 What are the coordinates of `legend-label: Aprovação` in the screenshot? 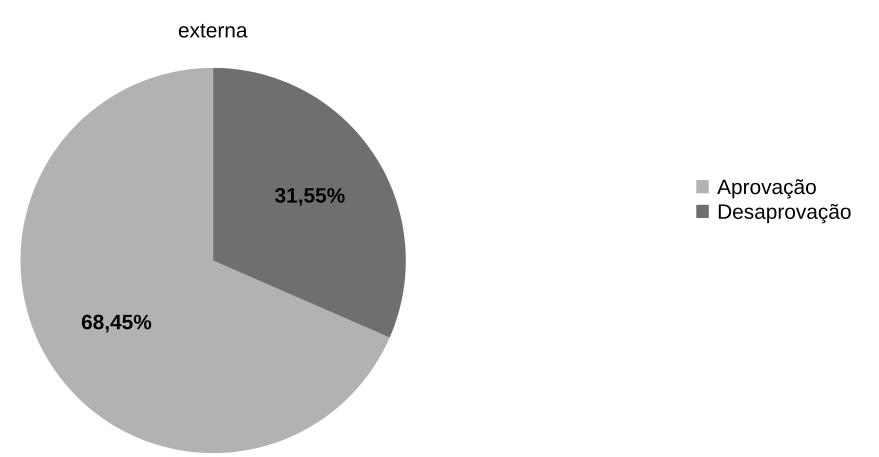 It's located at (766, 188).